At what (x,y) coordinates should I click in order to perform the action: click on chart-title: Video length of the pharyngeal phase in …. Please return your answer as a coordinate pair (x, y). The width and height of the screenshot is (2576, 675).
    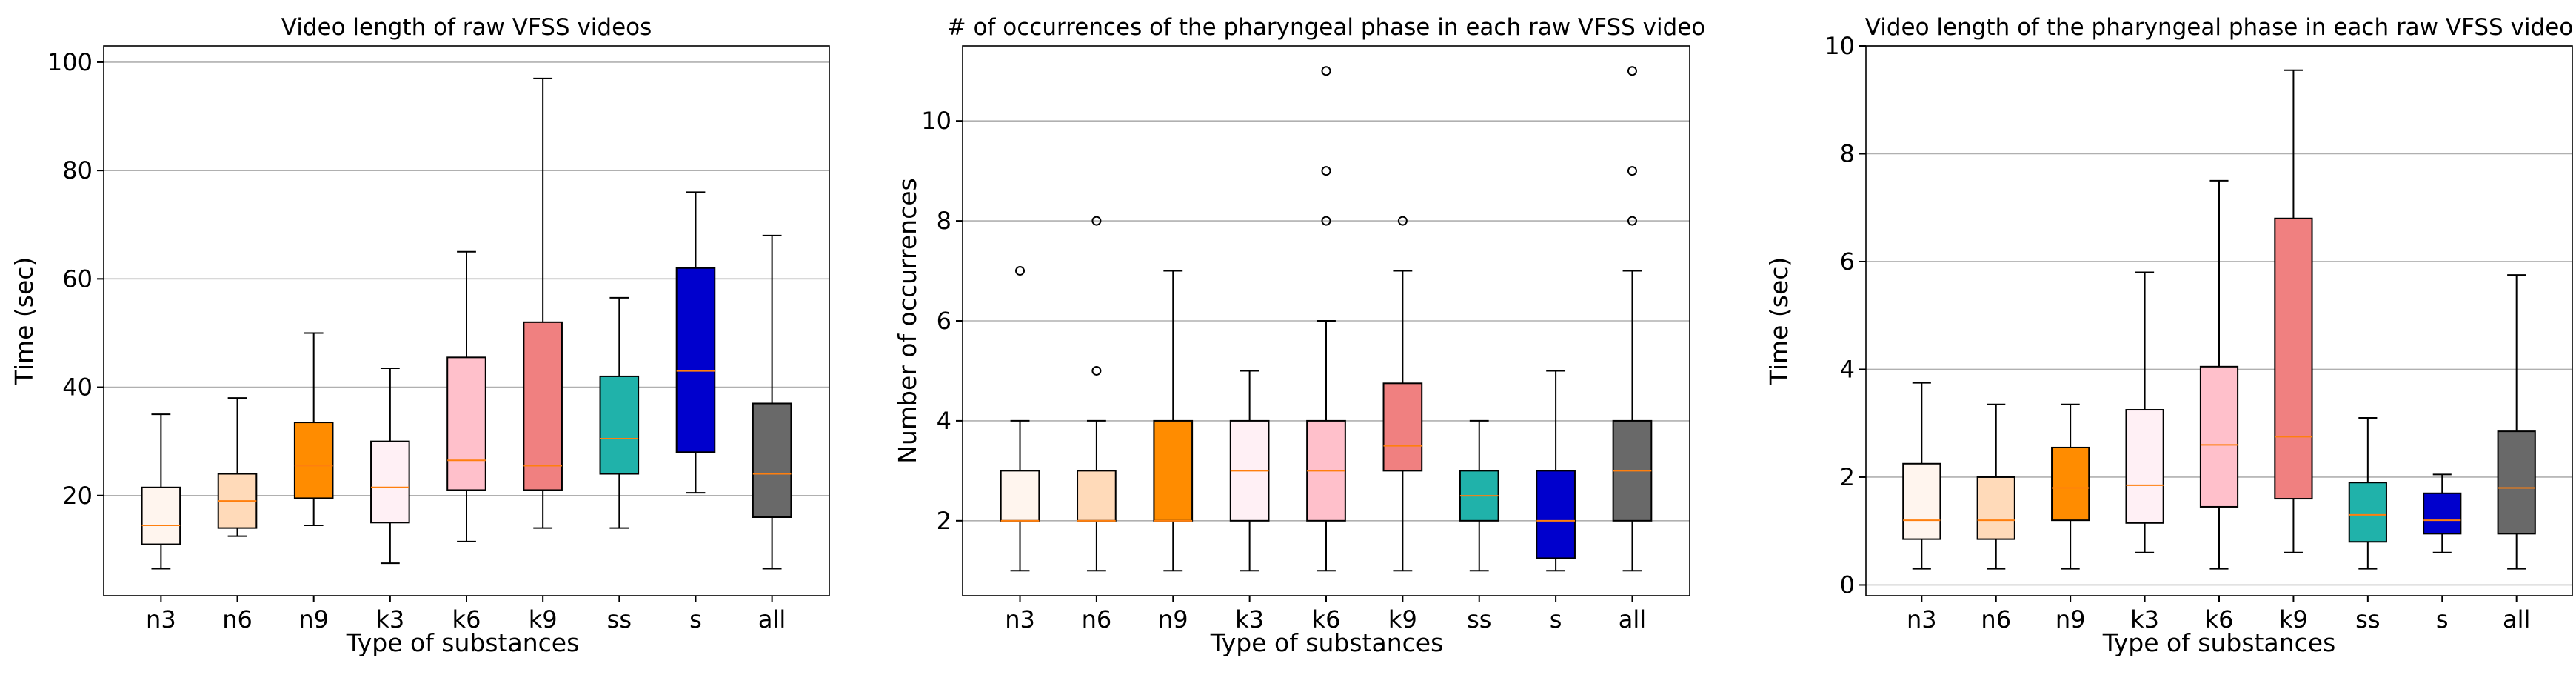
    Looking at the image, I should click on (2219, 28).